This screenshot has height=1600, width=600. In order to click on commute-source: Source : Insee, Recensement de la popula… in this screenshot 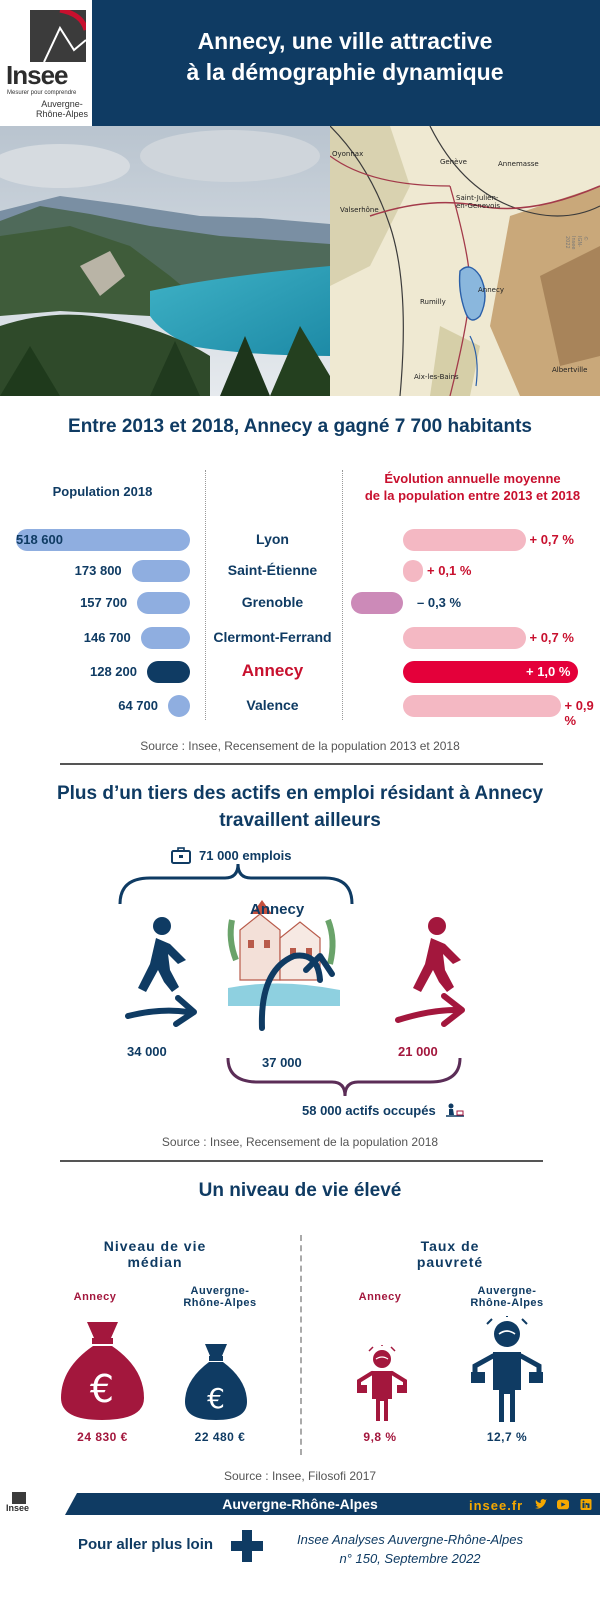, I will do `click(300, 1142)`.